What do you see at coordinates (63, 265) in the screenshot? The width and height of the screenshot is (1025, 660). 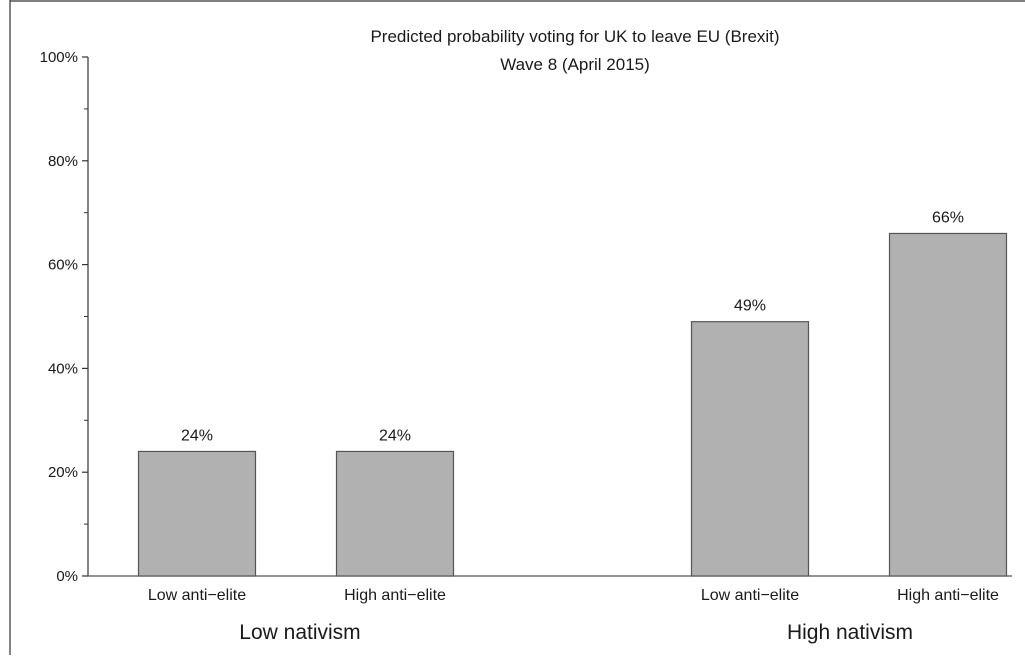 I see `y-tick-label: 60%` at bounding box center [63, 265].